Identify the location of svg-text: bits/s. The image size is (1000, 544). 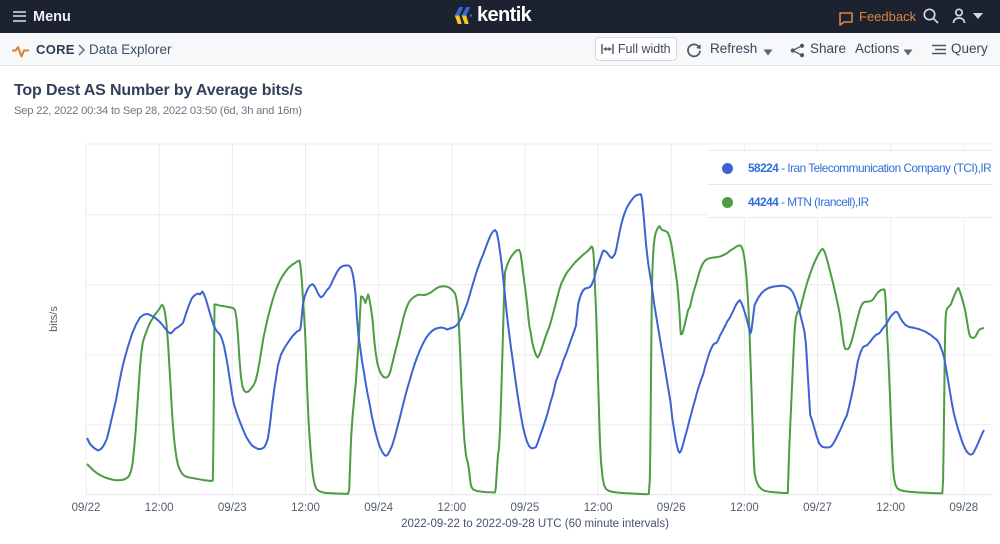
(54, 319).